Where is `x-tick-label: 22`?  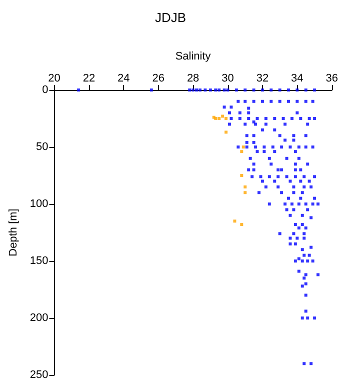 x-tick-label: 22 is located at coordinates (89, 78).